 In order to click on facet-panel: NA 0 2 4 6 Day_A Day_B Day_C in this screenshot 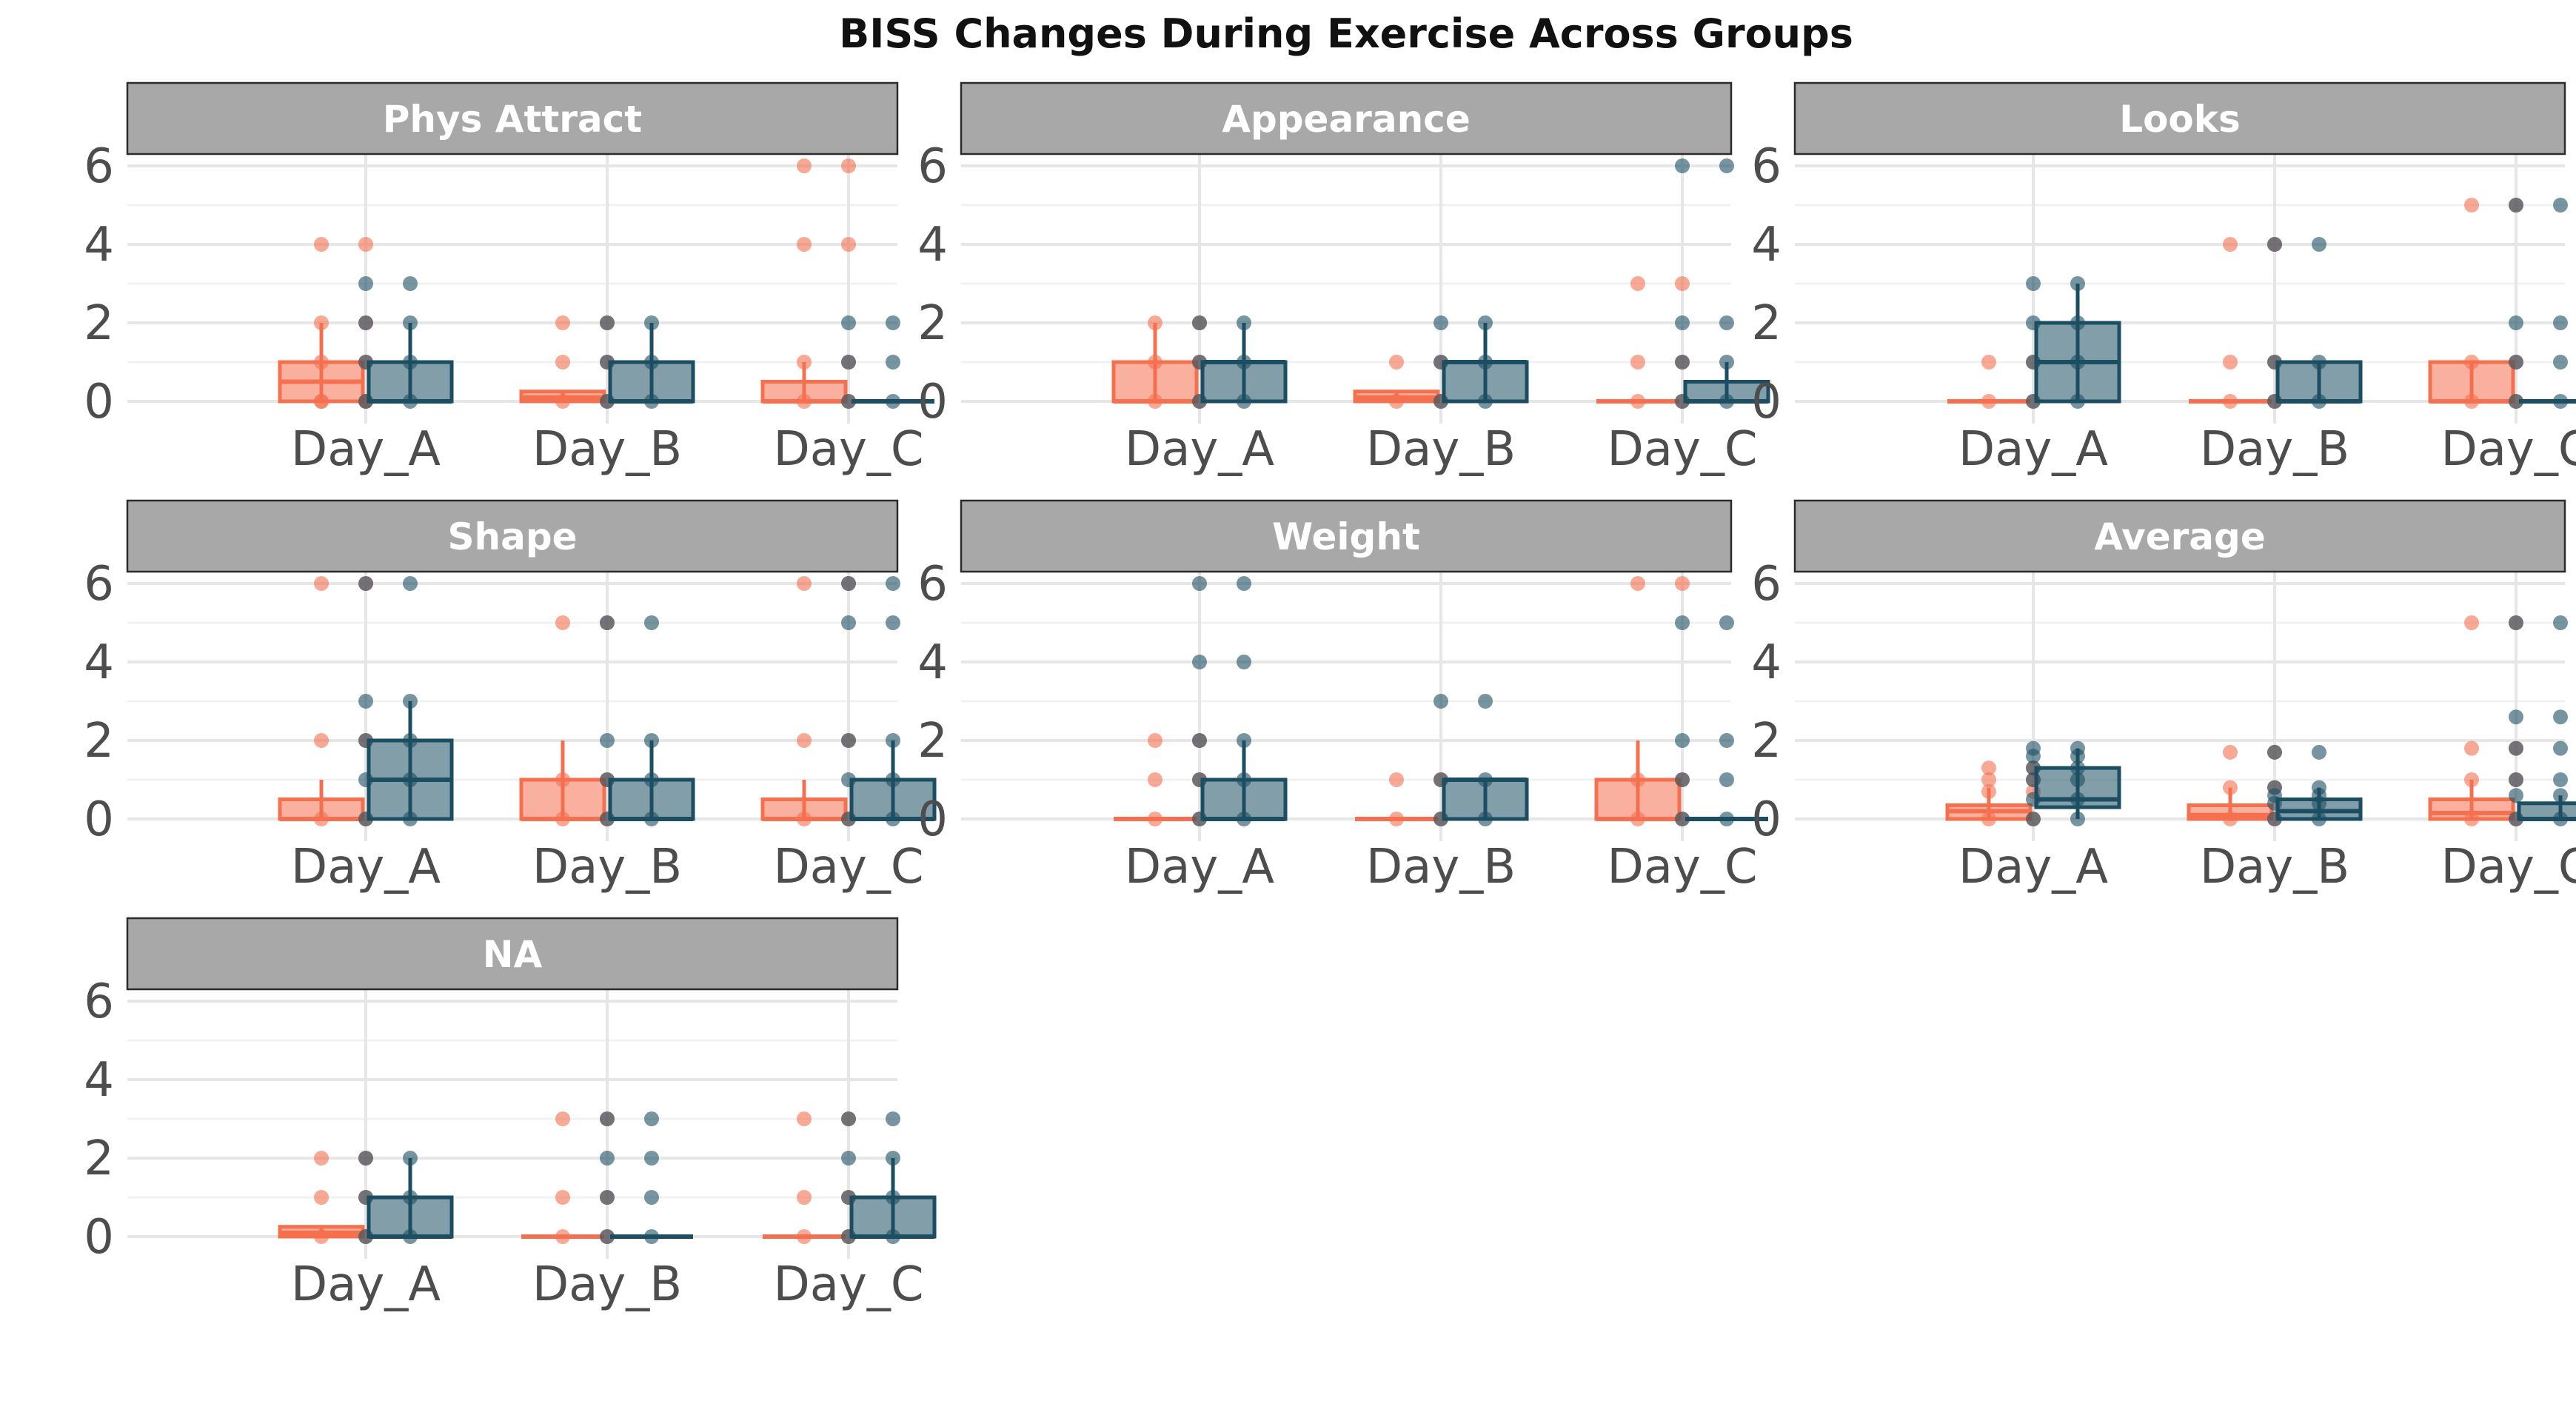, I will do `click(511, 1114)`.